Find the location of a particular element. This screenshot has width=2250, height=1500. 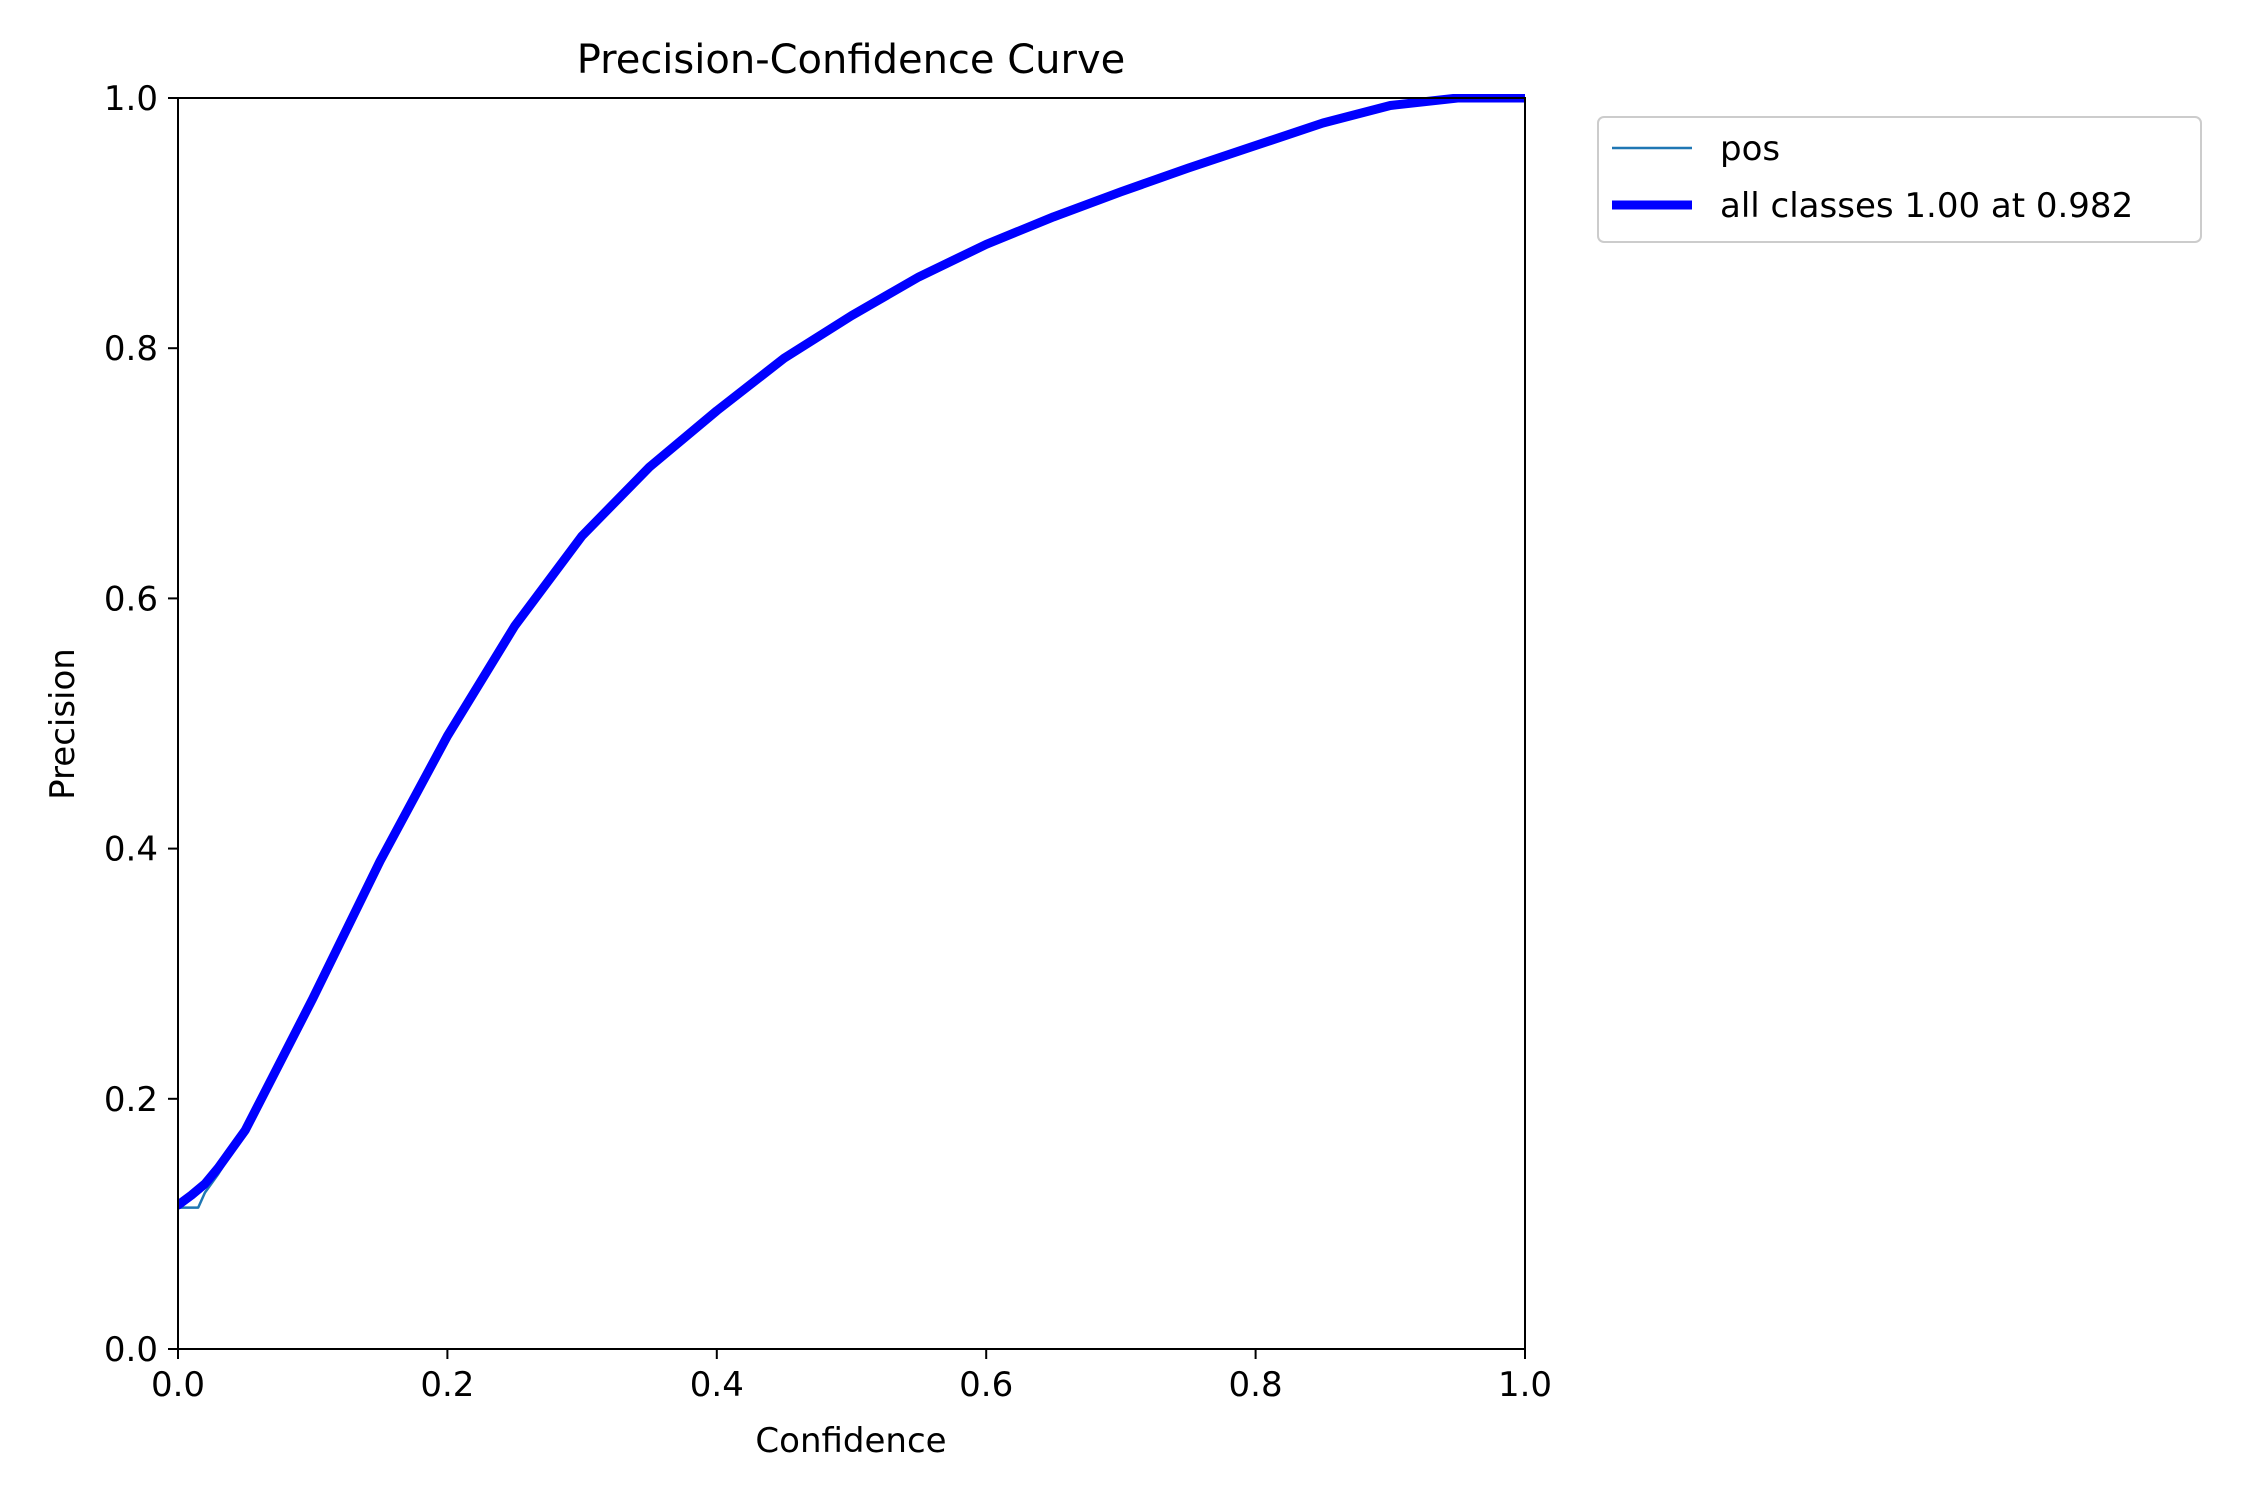

x-tick-label: 0.2 is located at coordinates (447, 1385).